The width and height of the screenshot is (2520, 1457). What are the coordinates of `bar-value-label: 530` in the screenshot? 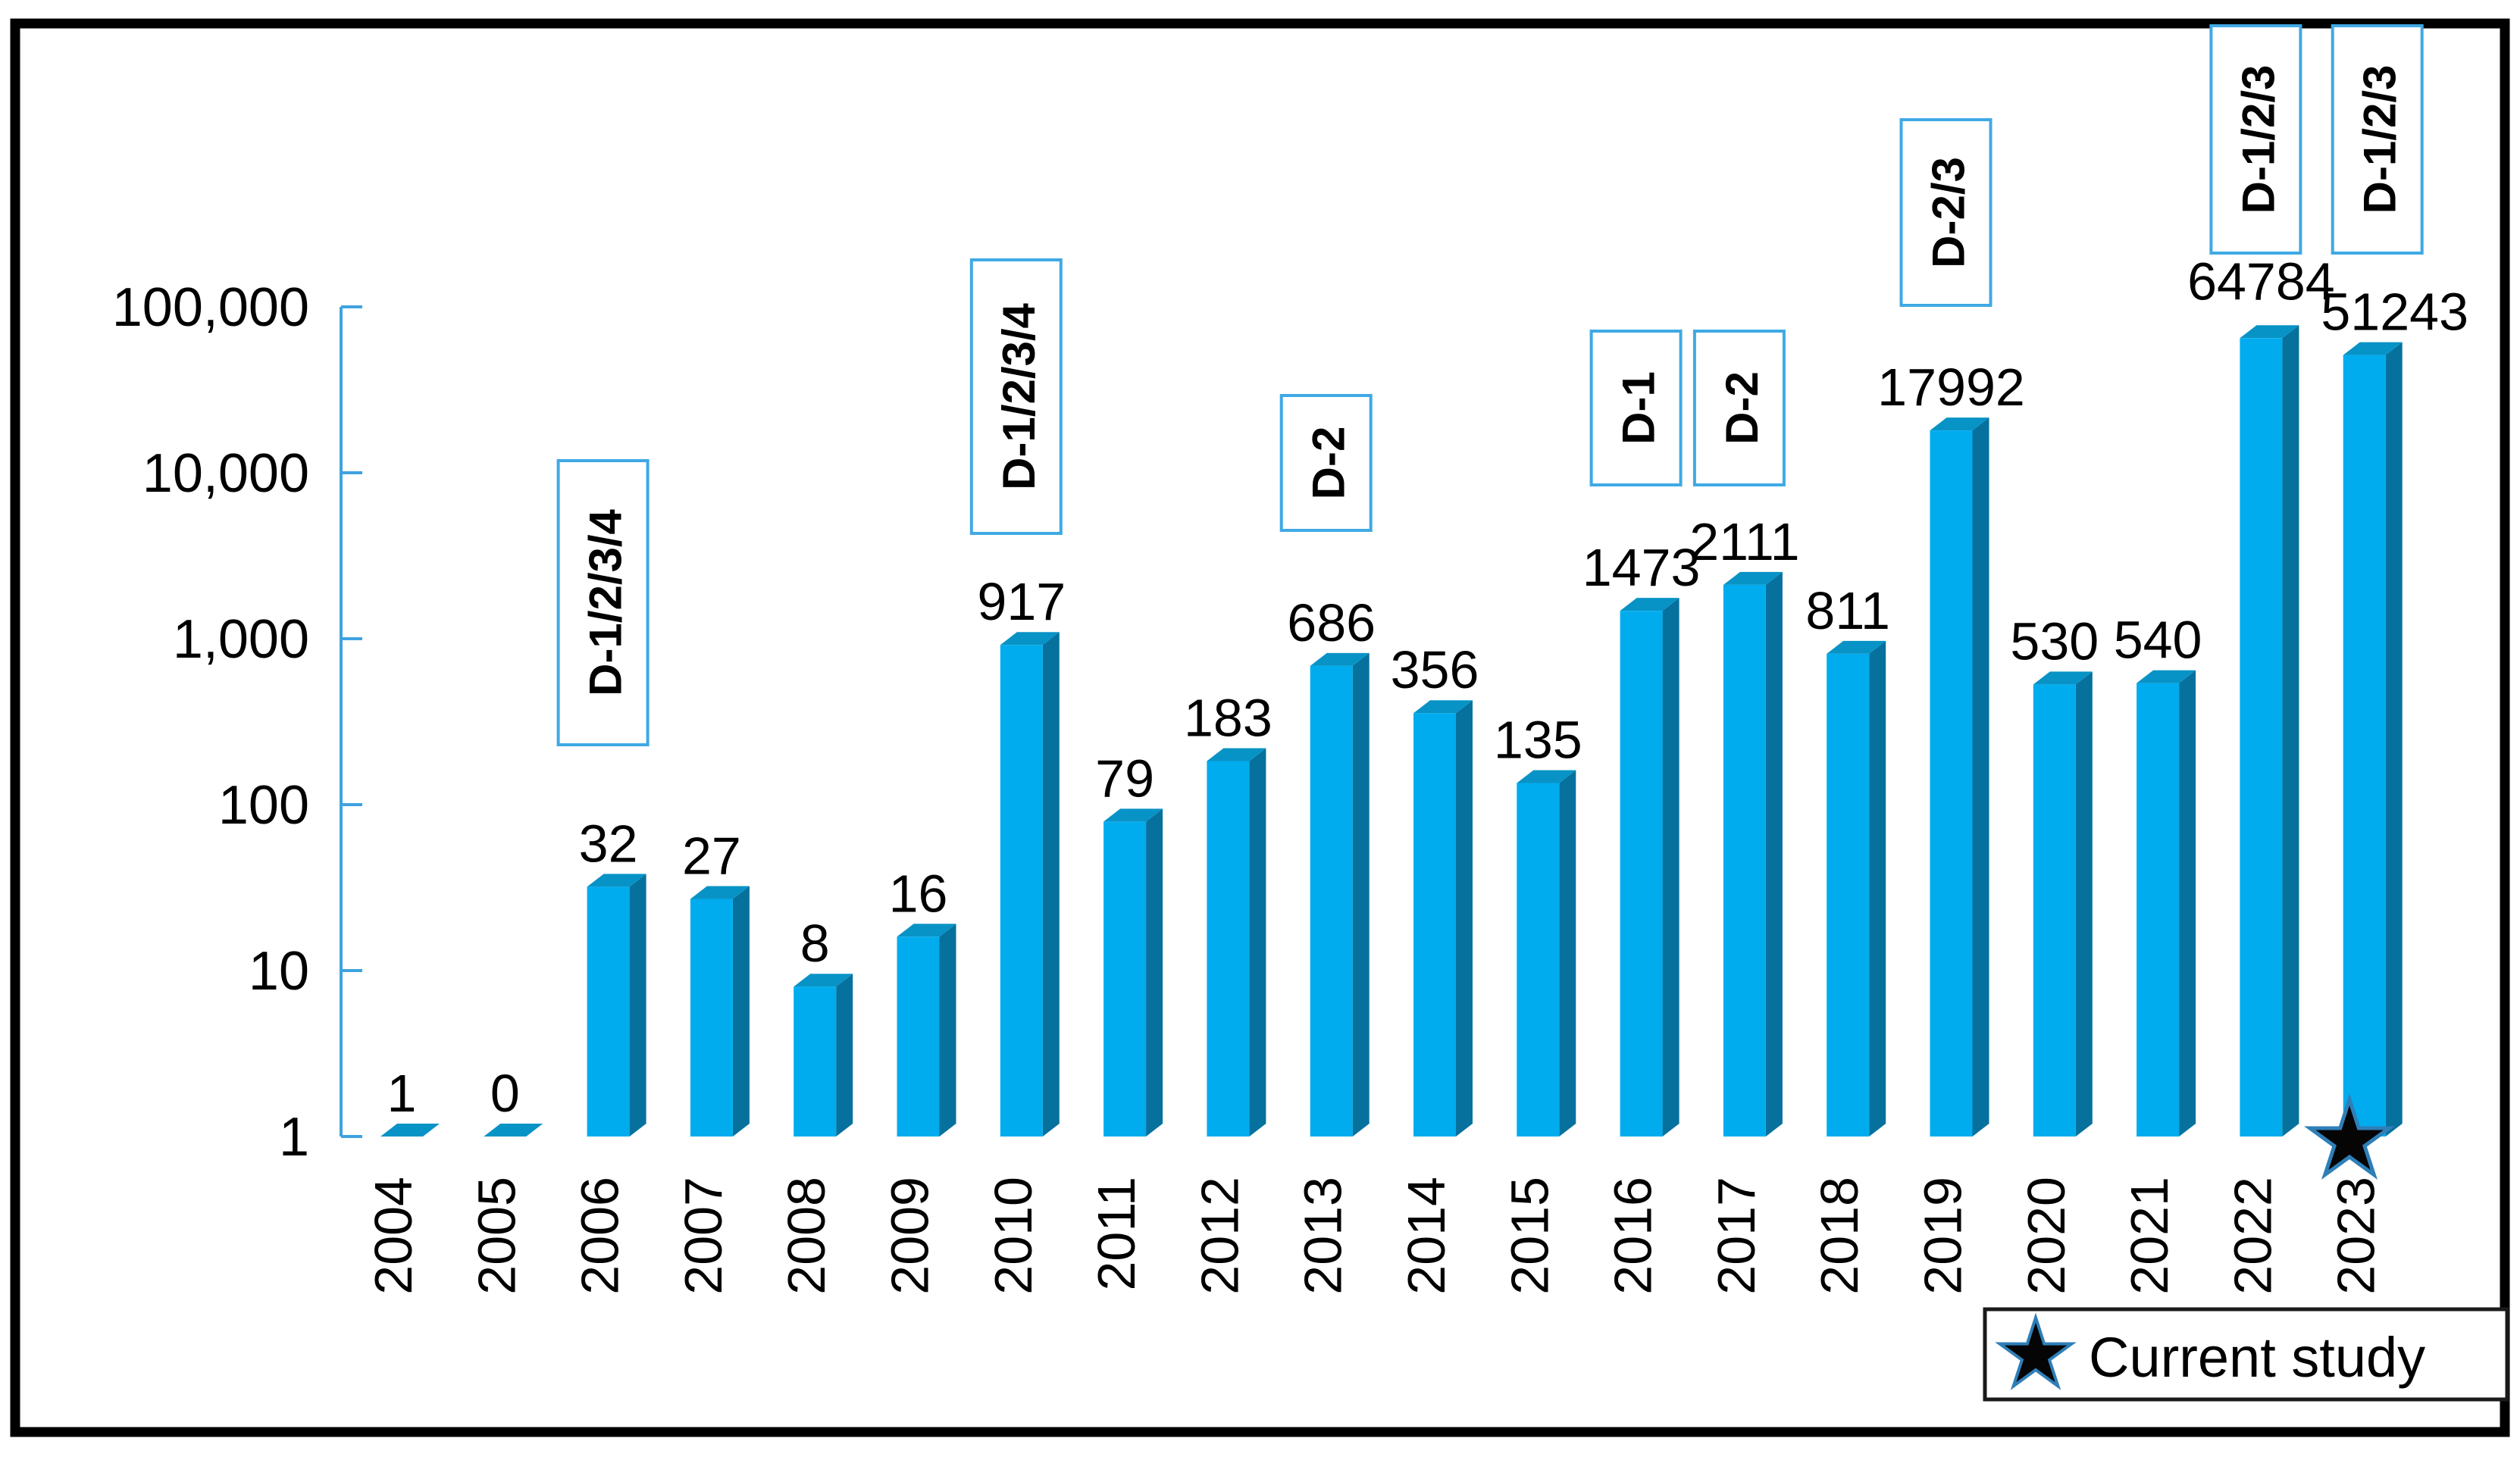 It's located at (2054, 641).